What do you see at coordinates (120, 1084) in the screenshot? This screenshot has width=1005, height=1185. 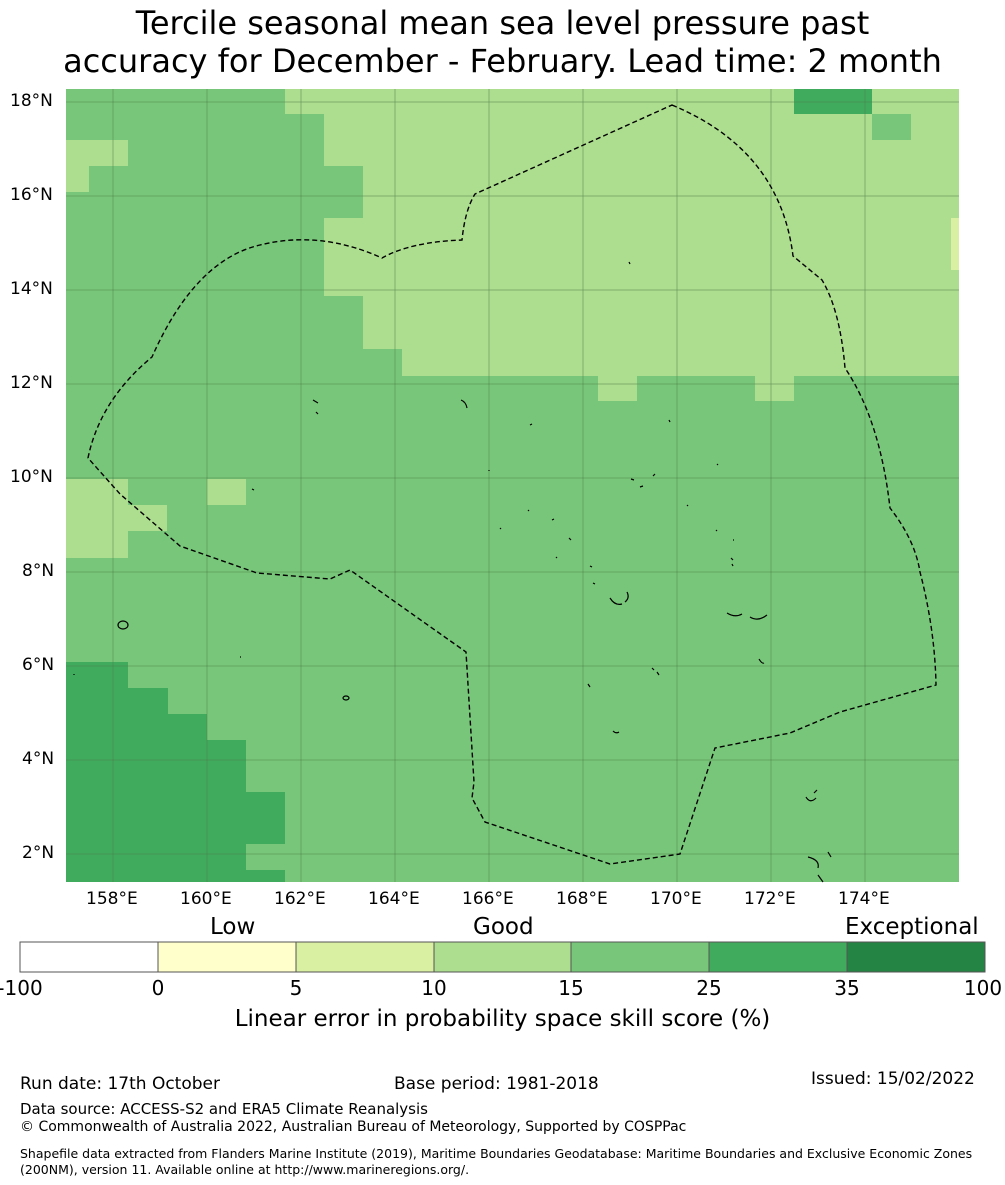 I see `run-date: Run date: 17th October` at bounding box center [120, 1084].